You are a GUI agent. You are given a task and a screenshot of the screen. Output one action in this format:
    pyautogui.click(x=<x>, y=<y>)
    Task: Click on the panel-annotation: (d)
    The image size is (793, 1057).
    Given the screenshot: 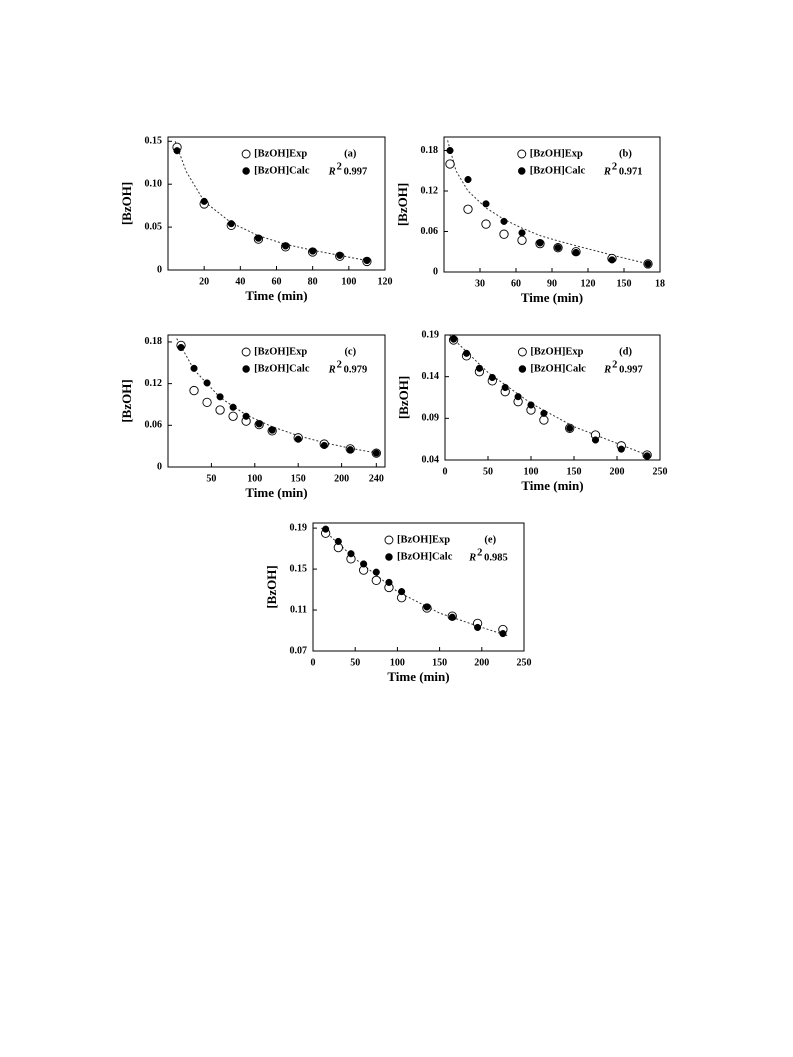 What is the action you would take?
    pyautogui.click(x=625, y=351)
    